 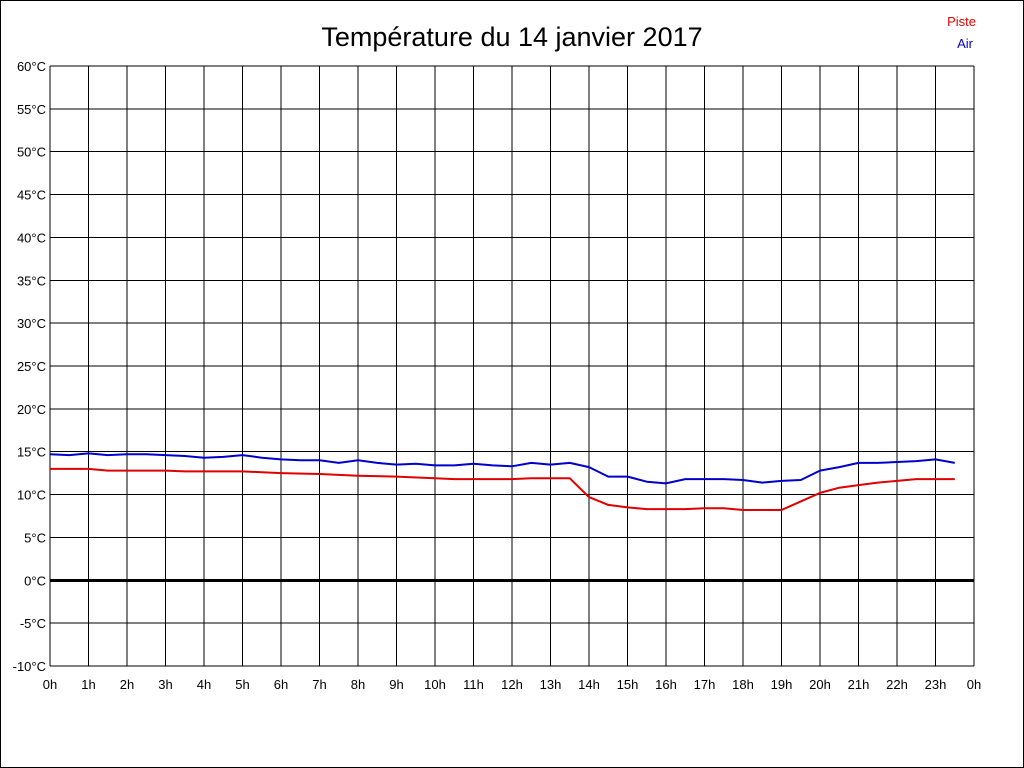 What do you see at coordinates (35, 537) in the screenshot?
I see `y-tick-label: 5°C` at bounding box center [35, 537].